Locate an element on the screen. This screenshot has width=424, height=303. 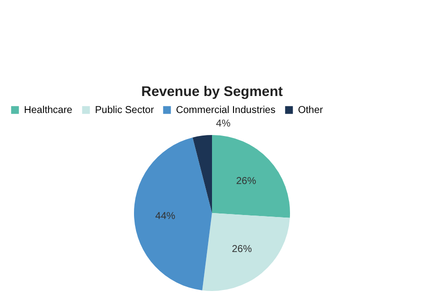
data-label: 44% is located at coordinates (165, 216).